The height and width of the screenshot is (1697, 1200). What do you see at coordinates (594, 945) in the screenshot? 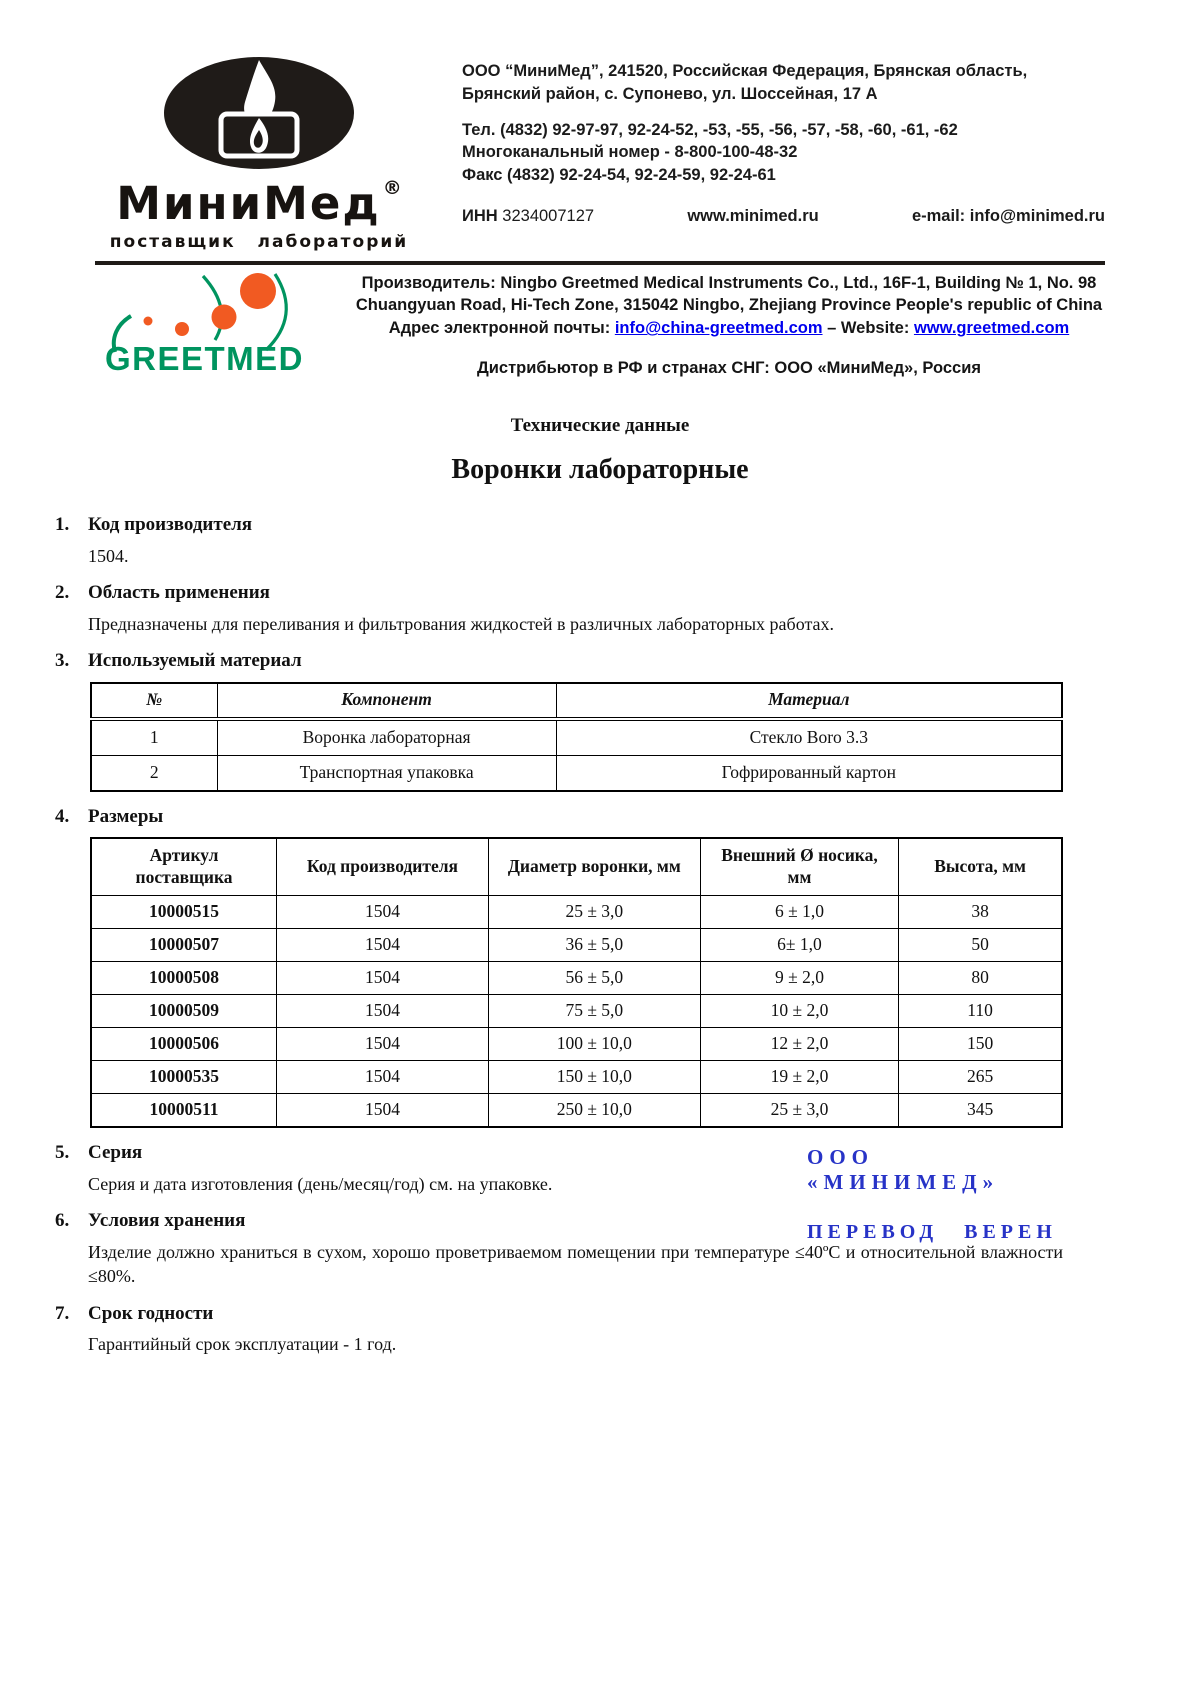
I see `cell-diameter: 36 ± 5,0` at bounding box center [594, 945].